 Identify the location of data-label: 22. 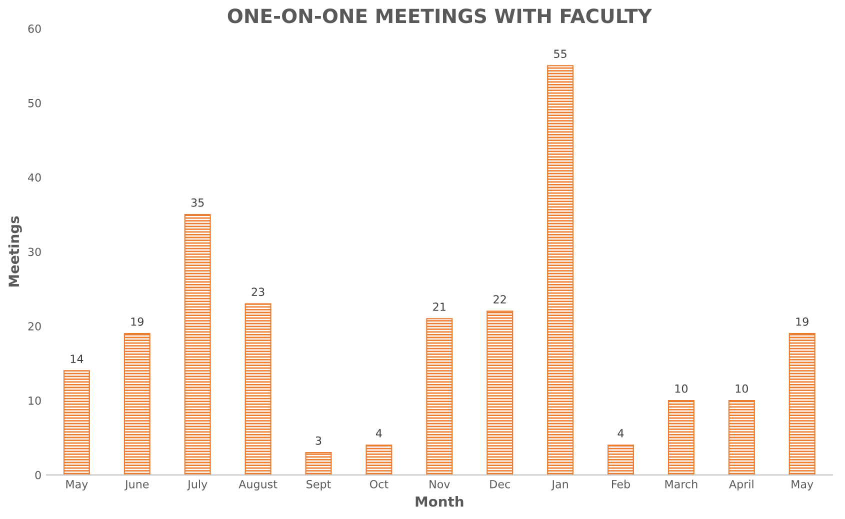
(500, 299).